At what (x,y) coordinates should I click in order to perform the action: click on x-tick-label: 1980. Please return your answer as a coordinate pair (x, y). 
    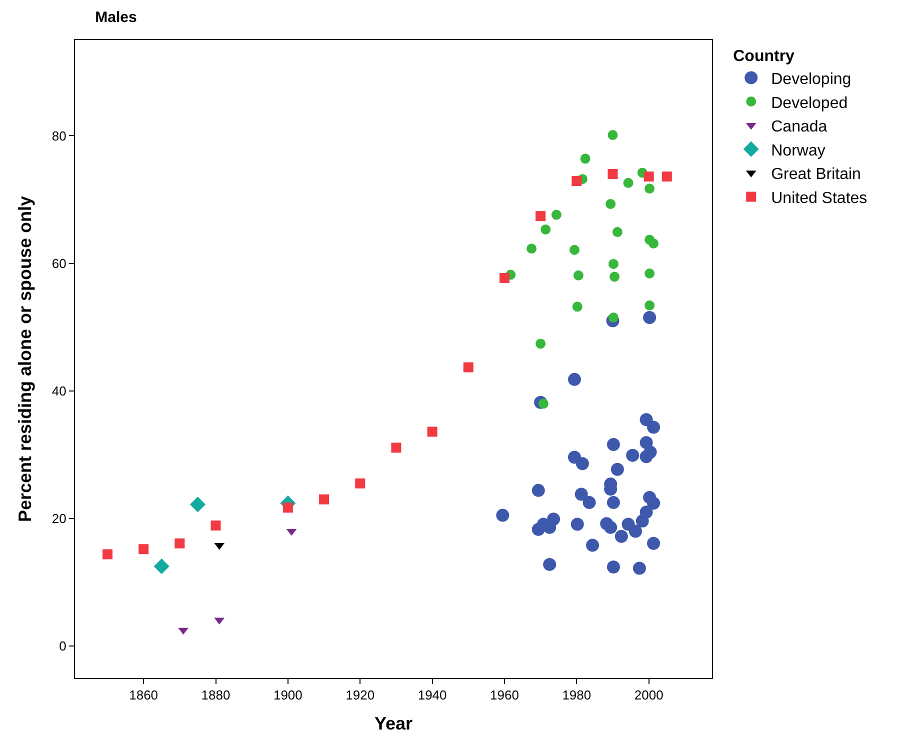
    Looking at the image, I should click on (577, 695).